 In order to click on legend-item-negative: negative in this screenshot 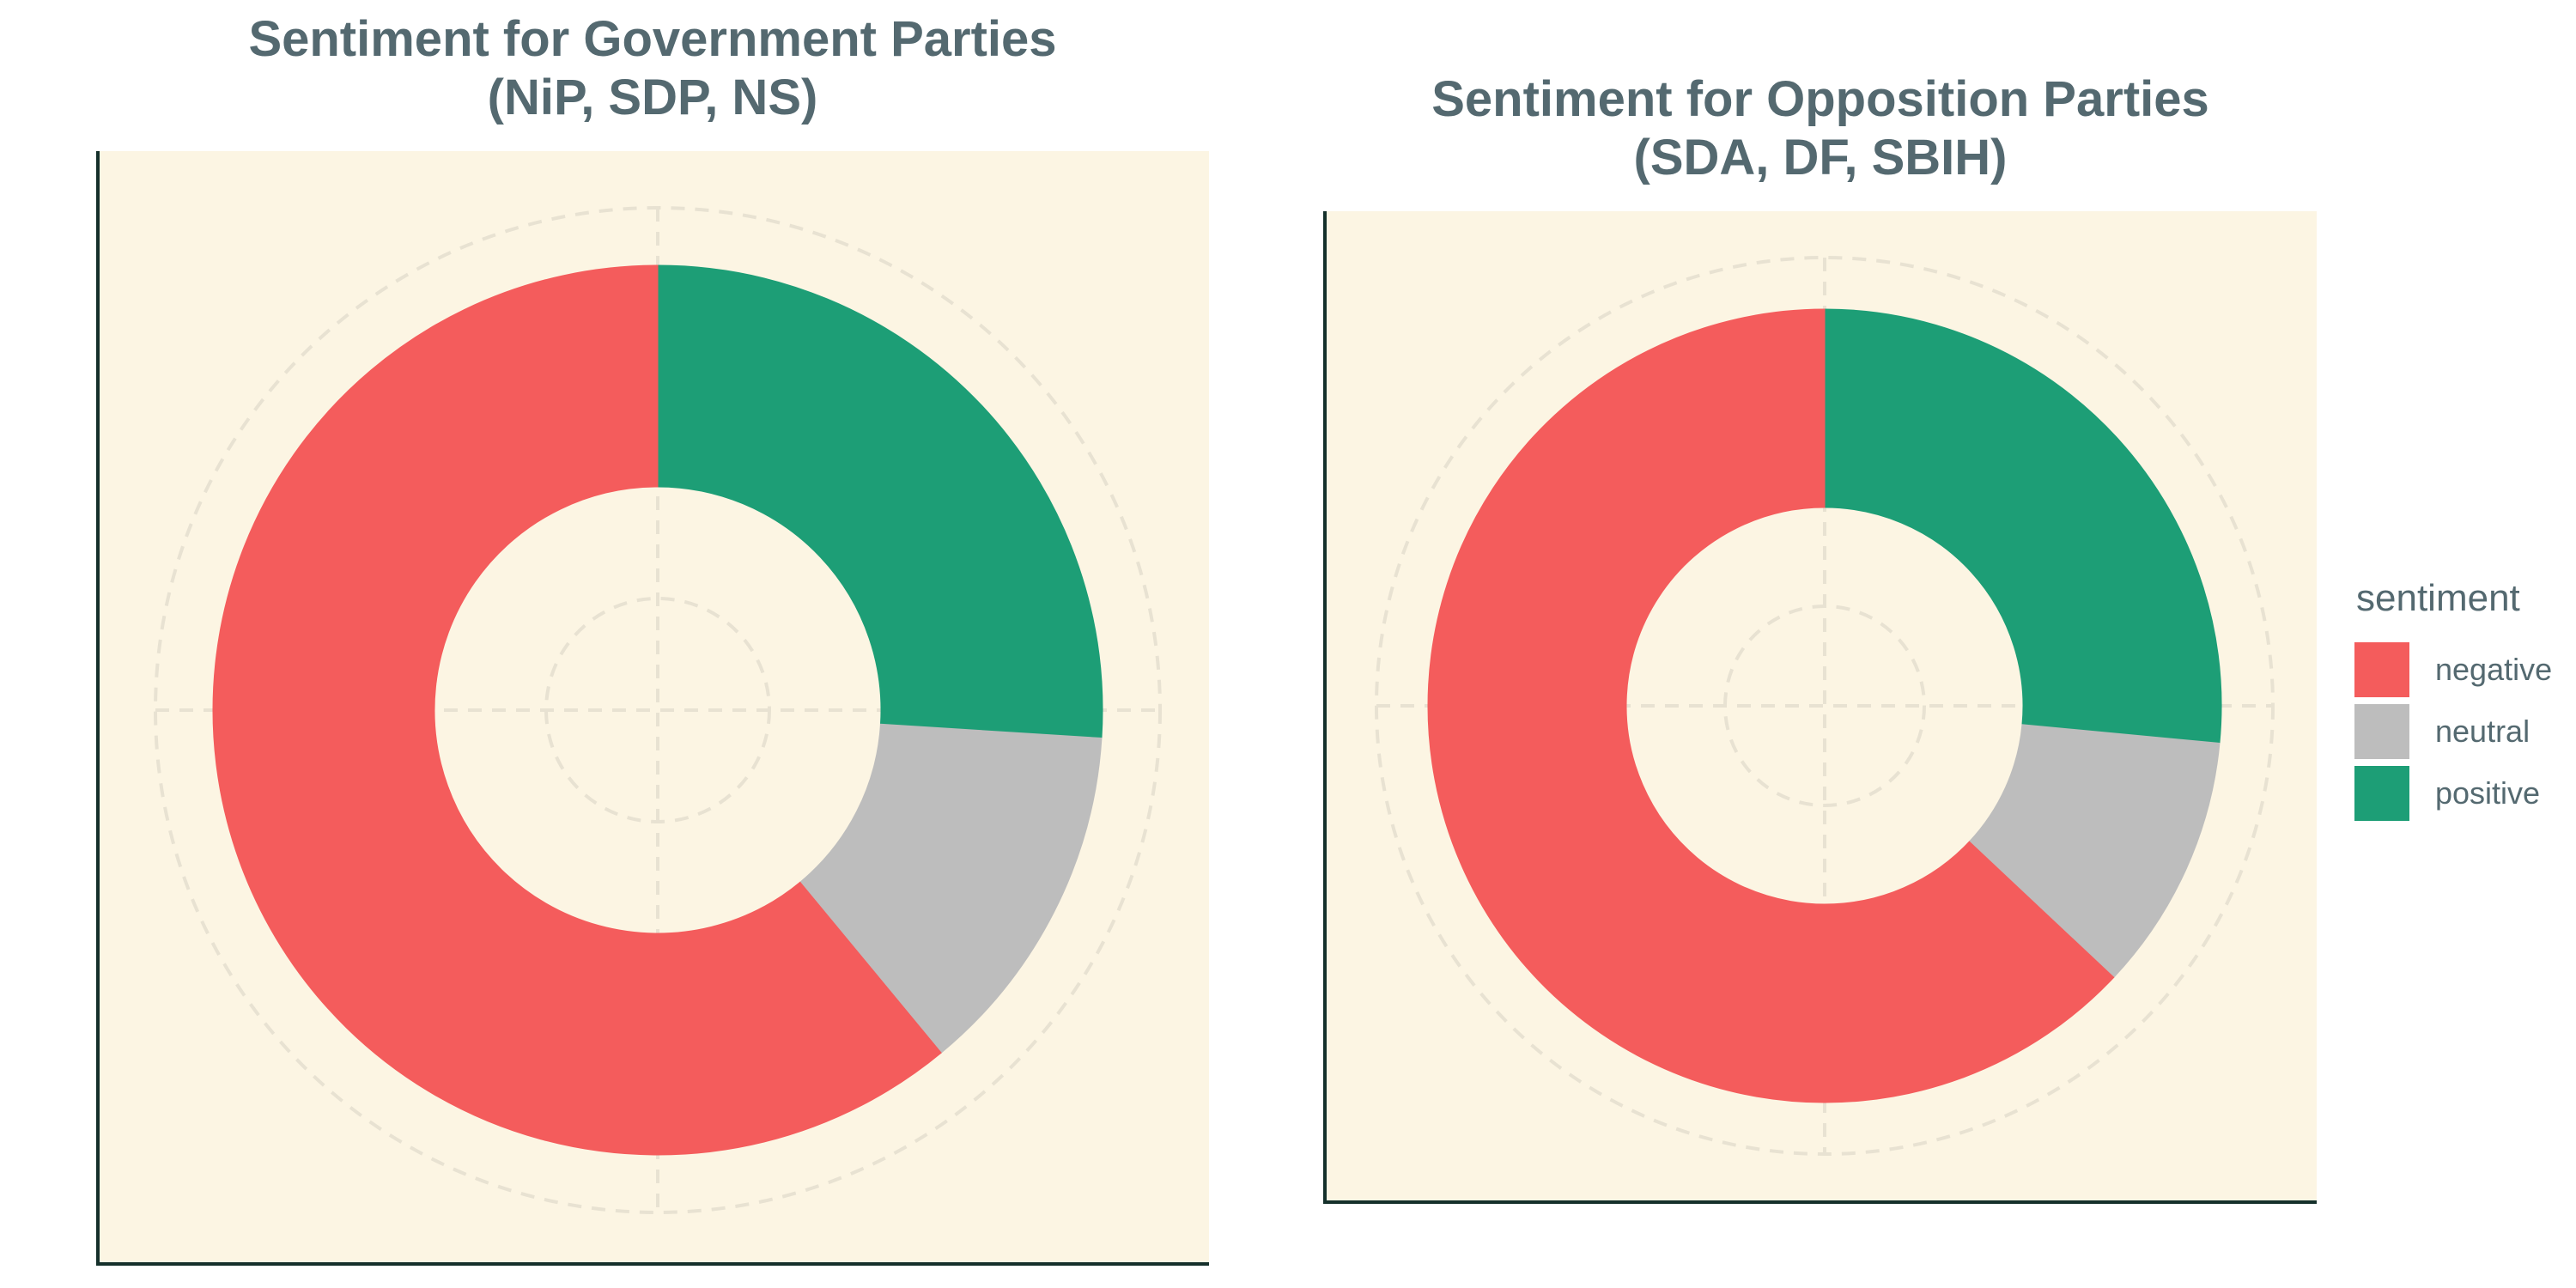, I will do `click(2456, 670)`.